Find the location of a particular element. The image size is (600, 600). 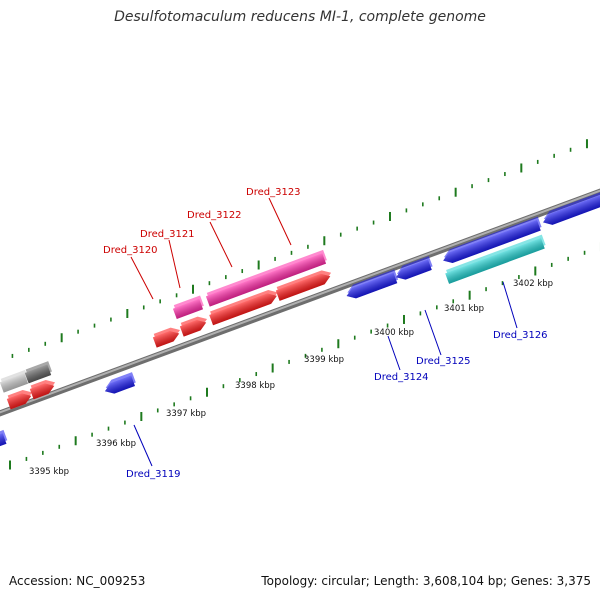

kbp-position-label: 3395 kbp is located at coordinates (49, 472).